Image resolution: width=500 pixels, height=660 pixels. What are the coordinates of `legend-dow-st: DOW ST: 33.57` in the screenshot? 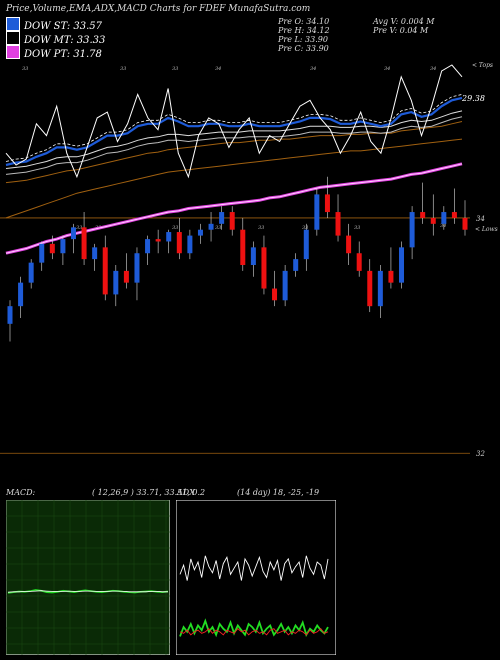 It's located at (54, 24).